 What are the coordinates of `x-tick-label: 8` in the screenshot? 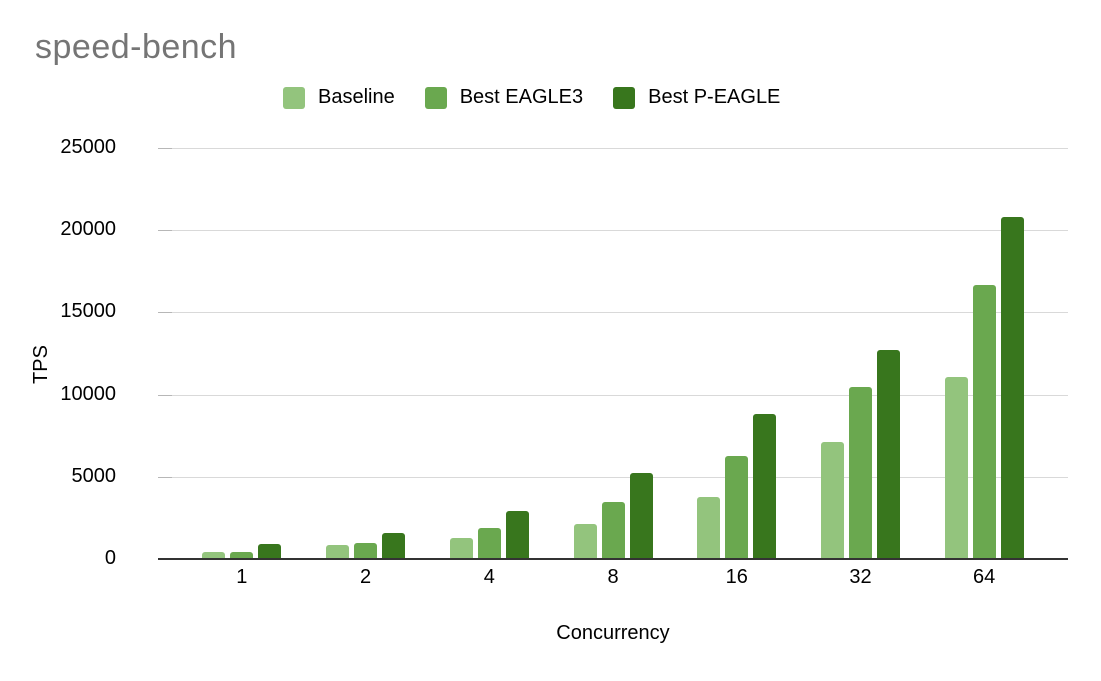 It's located at (613, 577).